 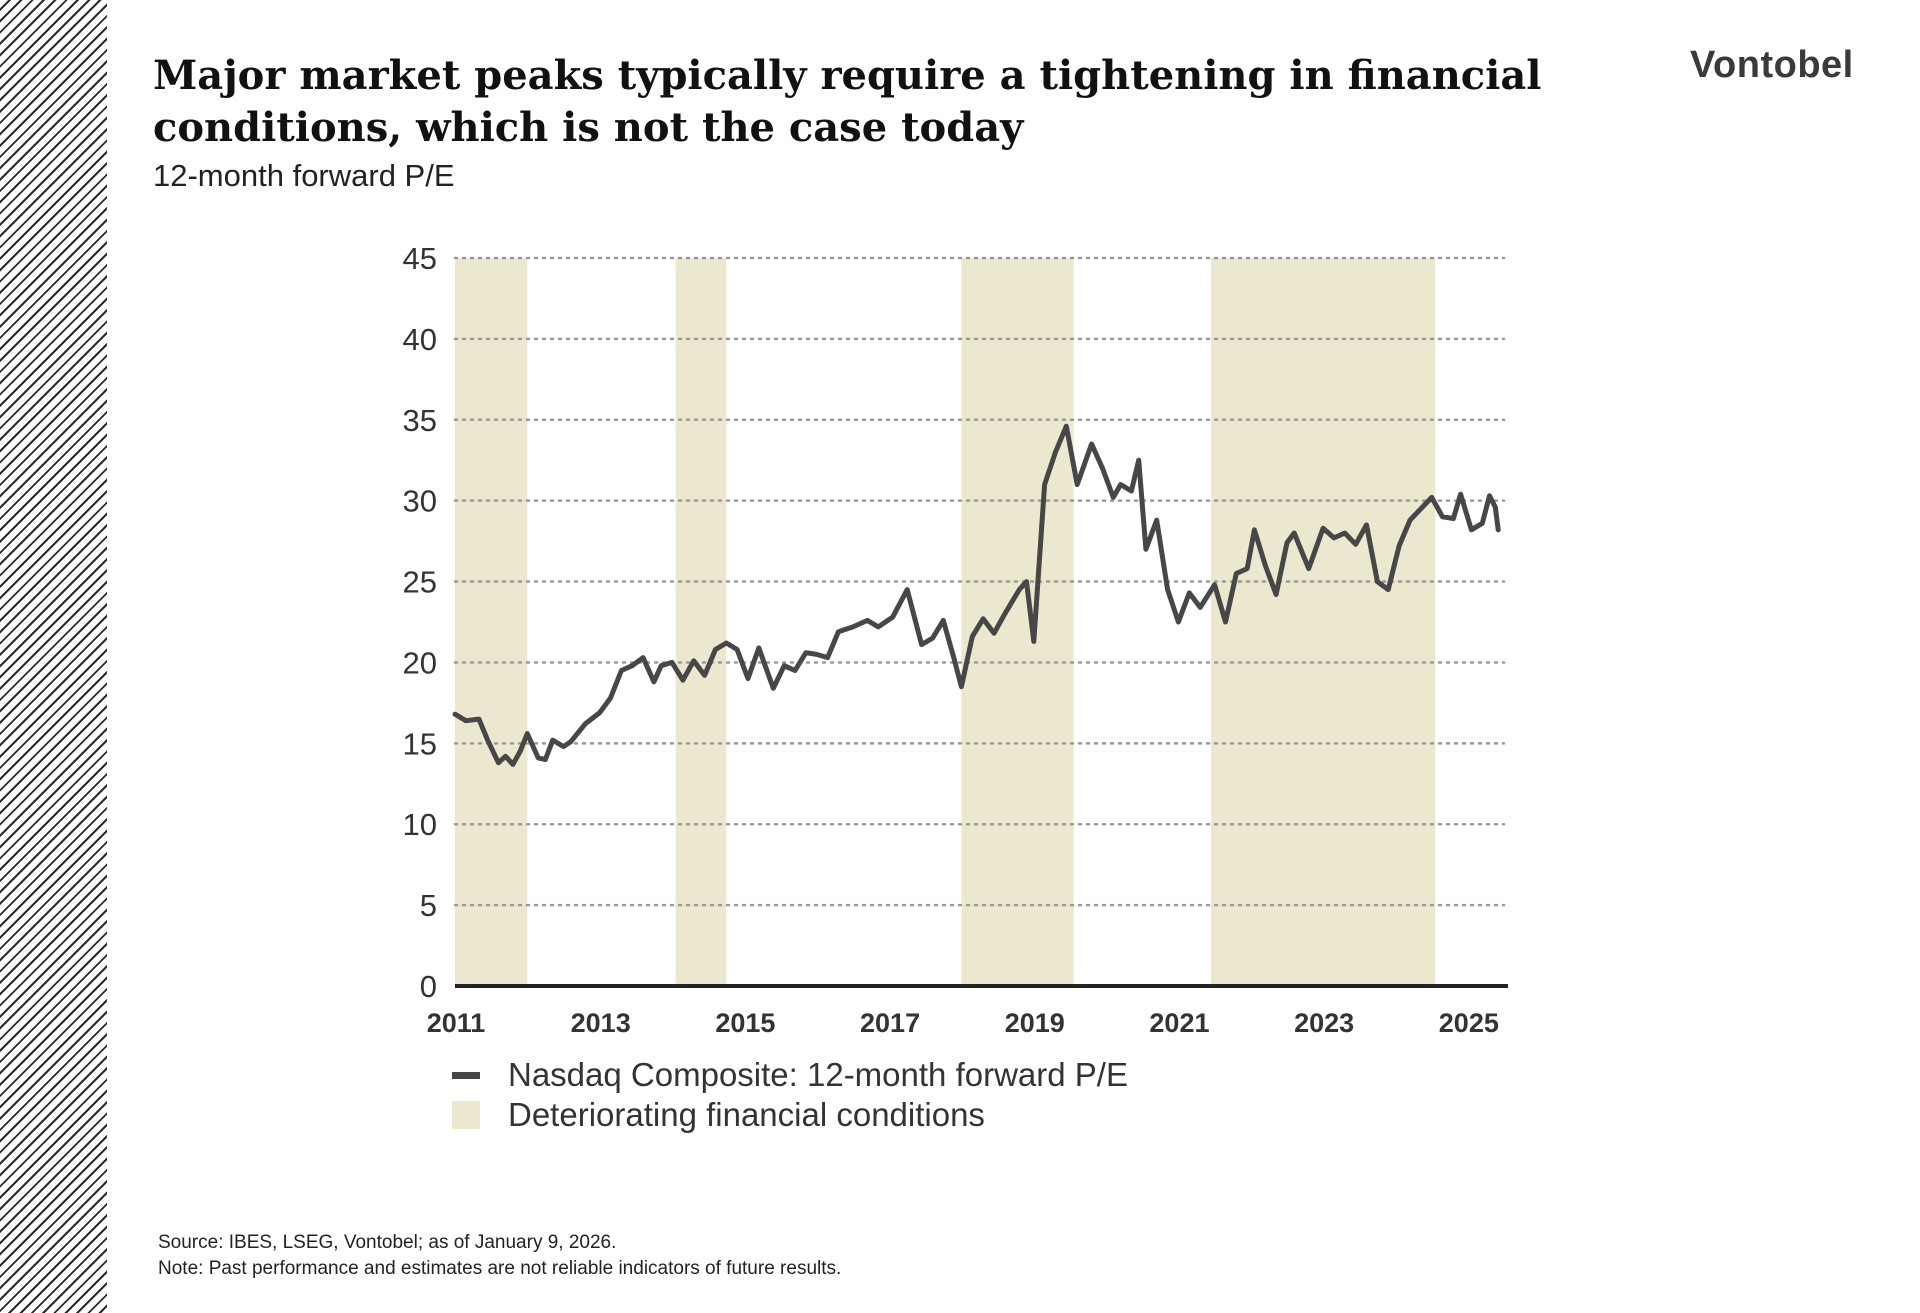 I want to click on y-tick-label: 0, so click(x=428, y=986).